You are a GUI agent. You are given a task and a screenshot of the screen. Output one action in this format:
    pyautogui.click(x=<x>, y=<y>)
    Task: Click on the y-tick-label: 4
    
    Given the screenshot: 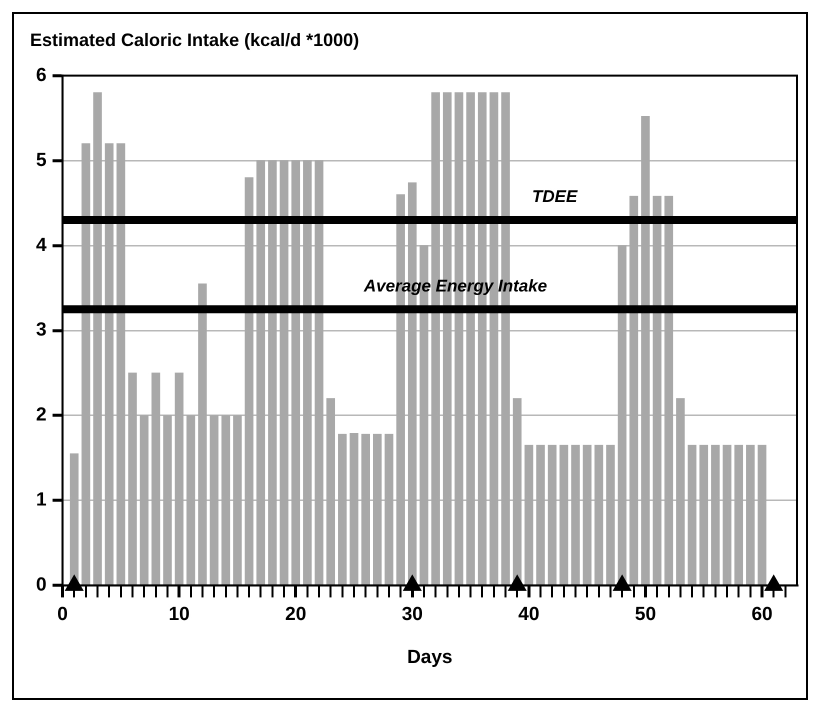 What is the action you would take?
    pyautogui.click(x=41, y=245)
    